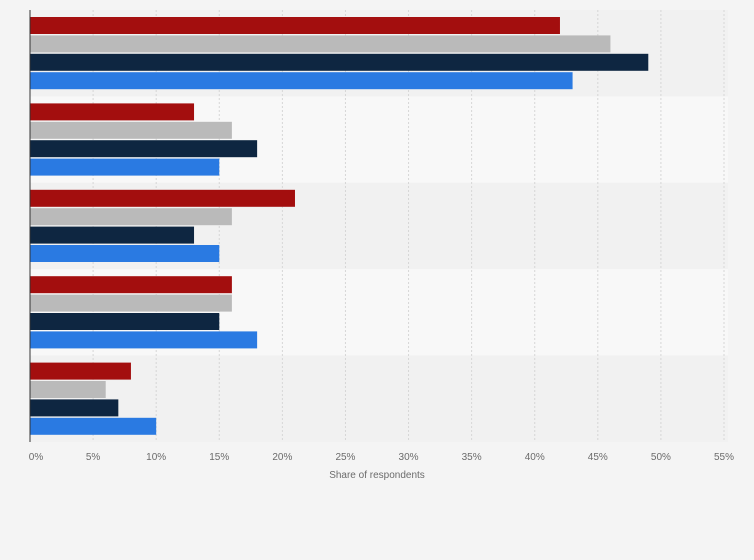 This screenshot has width=754, height=560. Describe the element at coordinates (219, 457) in the screenshot. I see `x-tick-label: 15%` at that location.